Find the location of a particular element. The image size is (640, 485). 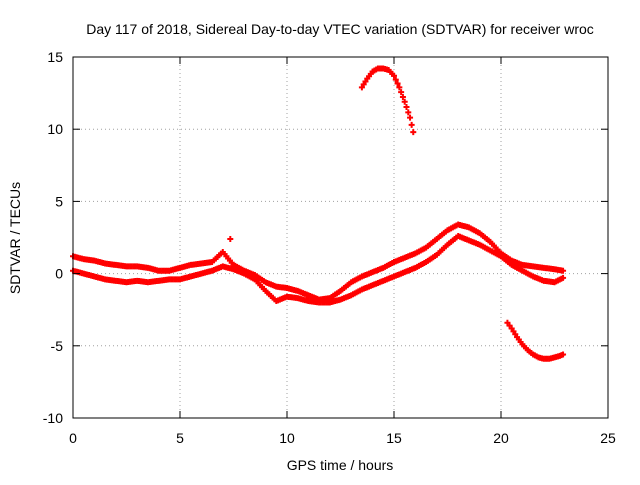

y-tick-label: -5 is located at coordinates (57, 346).